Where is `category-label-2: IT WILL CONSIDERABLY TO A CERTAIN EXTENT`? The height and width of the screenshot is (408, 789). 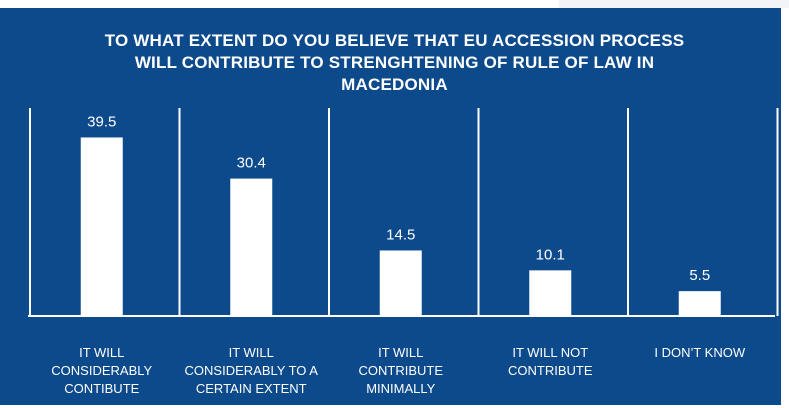 category-label-2: IT WILL CONSIDERABLY TO A CERTAIN EXTENT is located at coordinates (251, 371).